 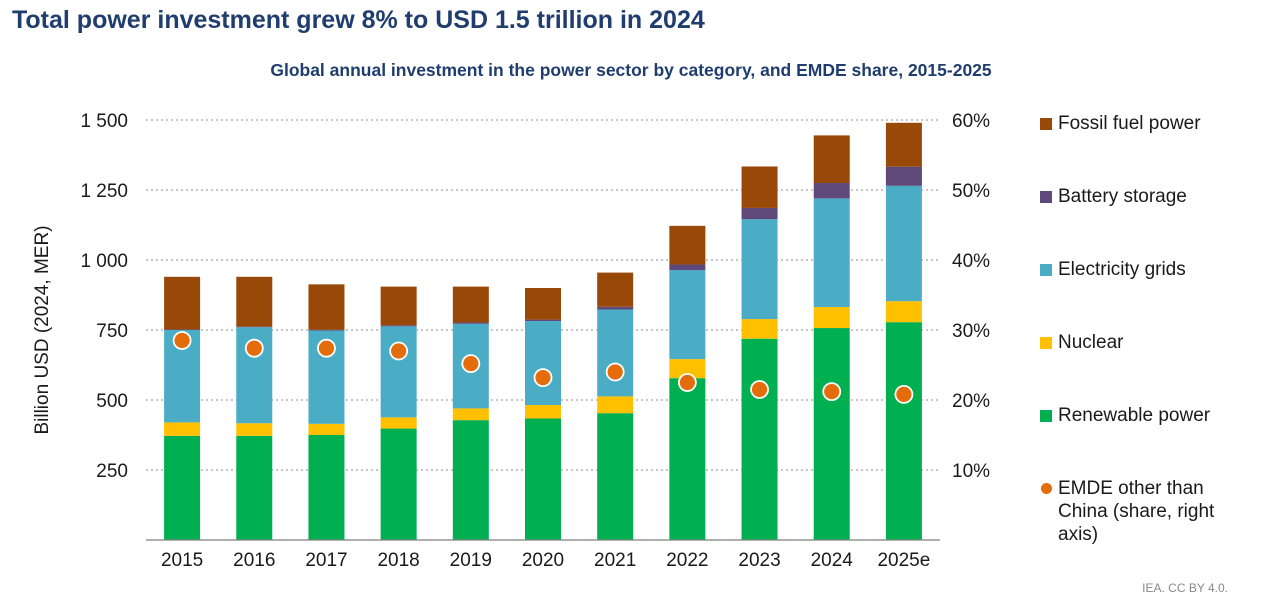 I want to click on legend-label: Nuclear, so click(x=1091, y=342).